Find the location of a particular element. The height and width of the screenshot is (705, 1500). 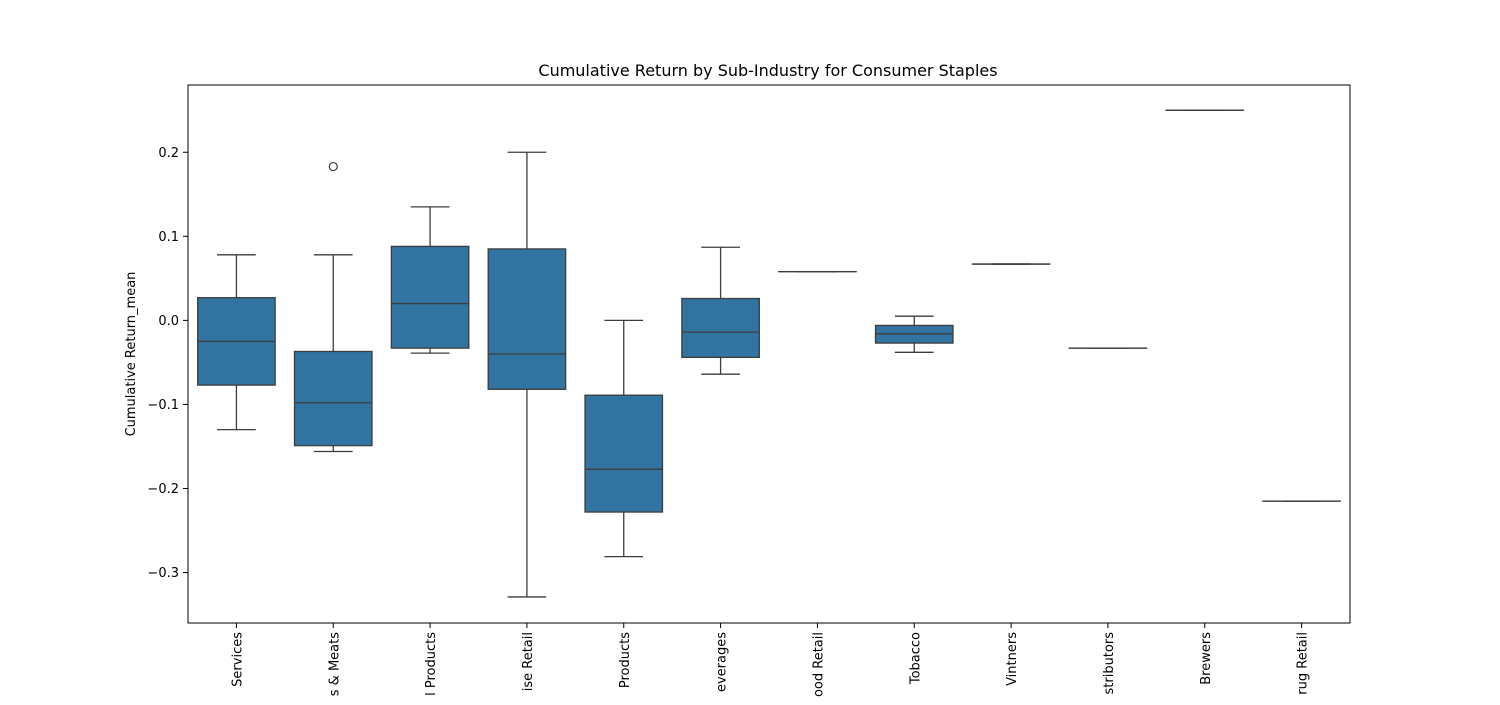

y-tick-label: −0.1 is located at coordinates (163, 405).